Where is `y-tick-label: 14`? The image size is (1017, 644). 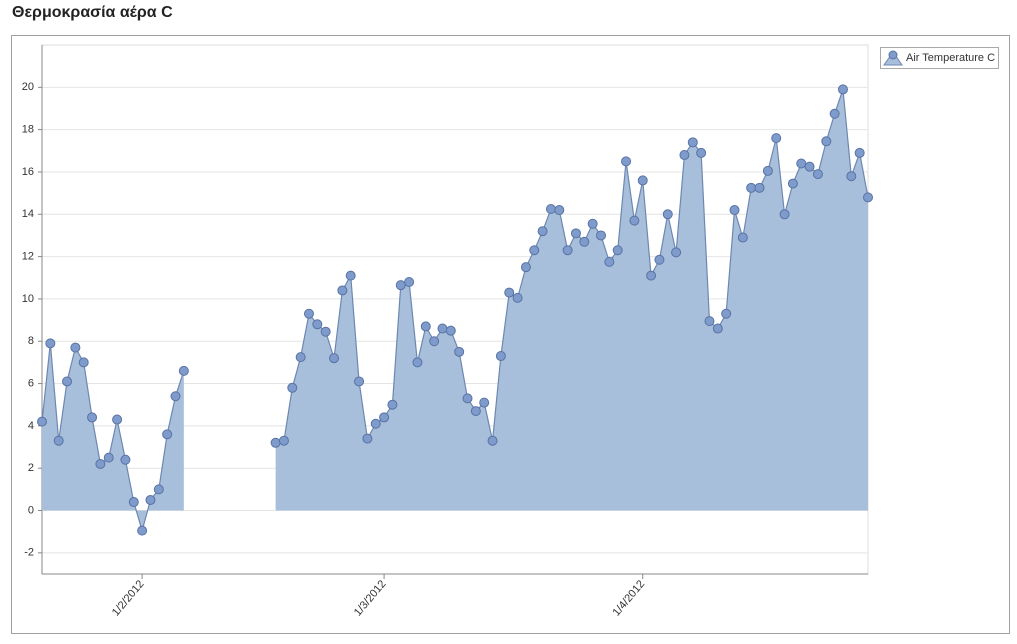 y-tick-label: 14 is located at coordinates (28, 214).